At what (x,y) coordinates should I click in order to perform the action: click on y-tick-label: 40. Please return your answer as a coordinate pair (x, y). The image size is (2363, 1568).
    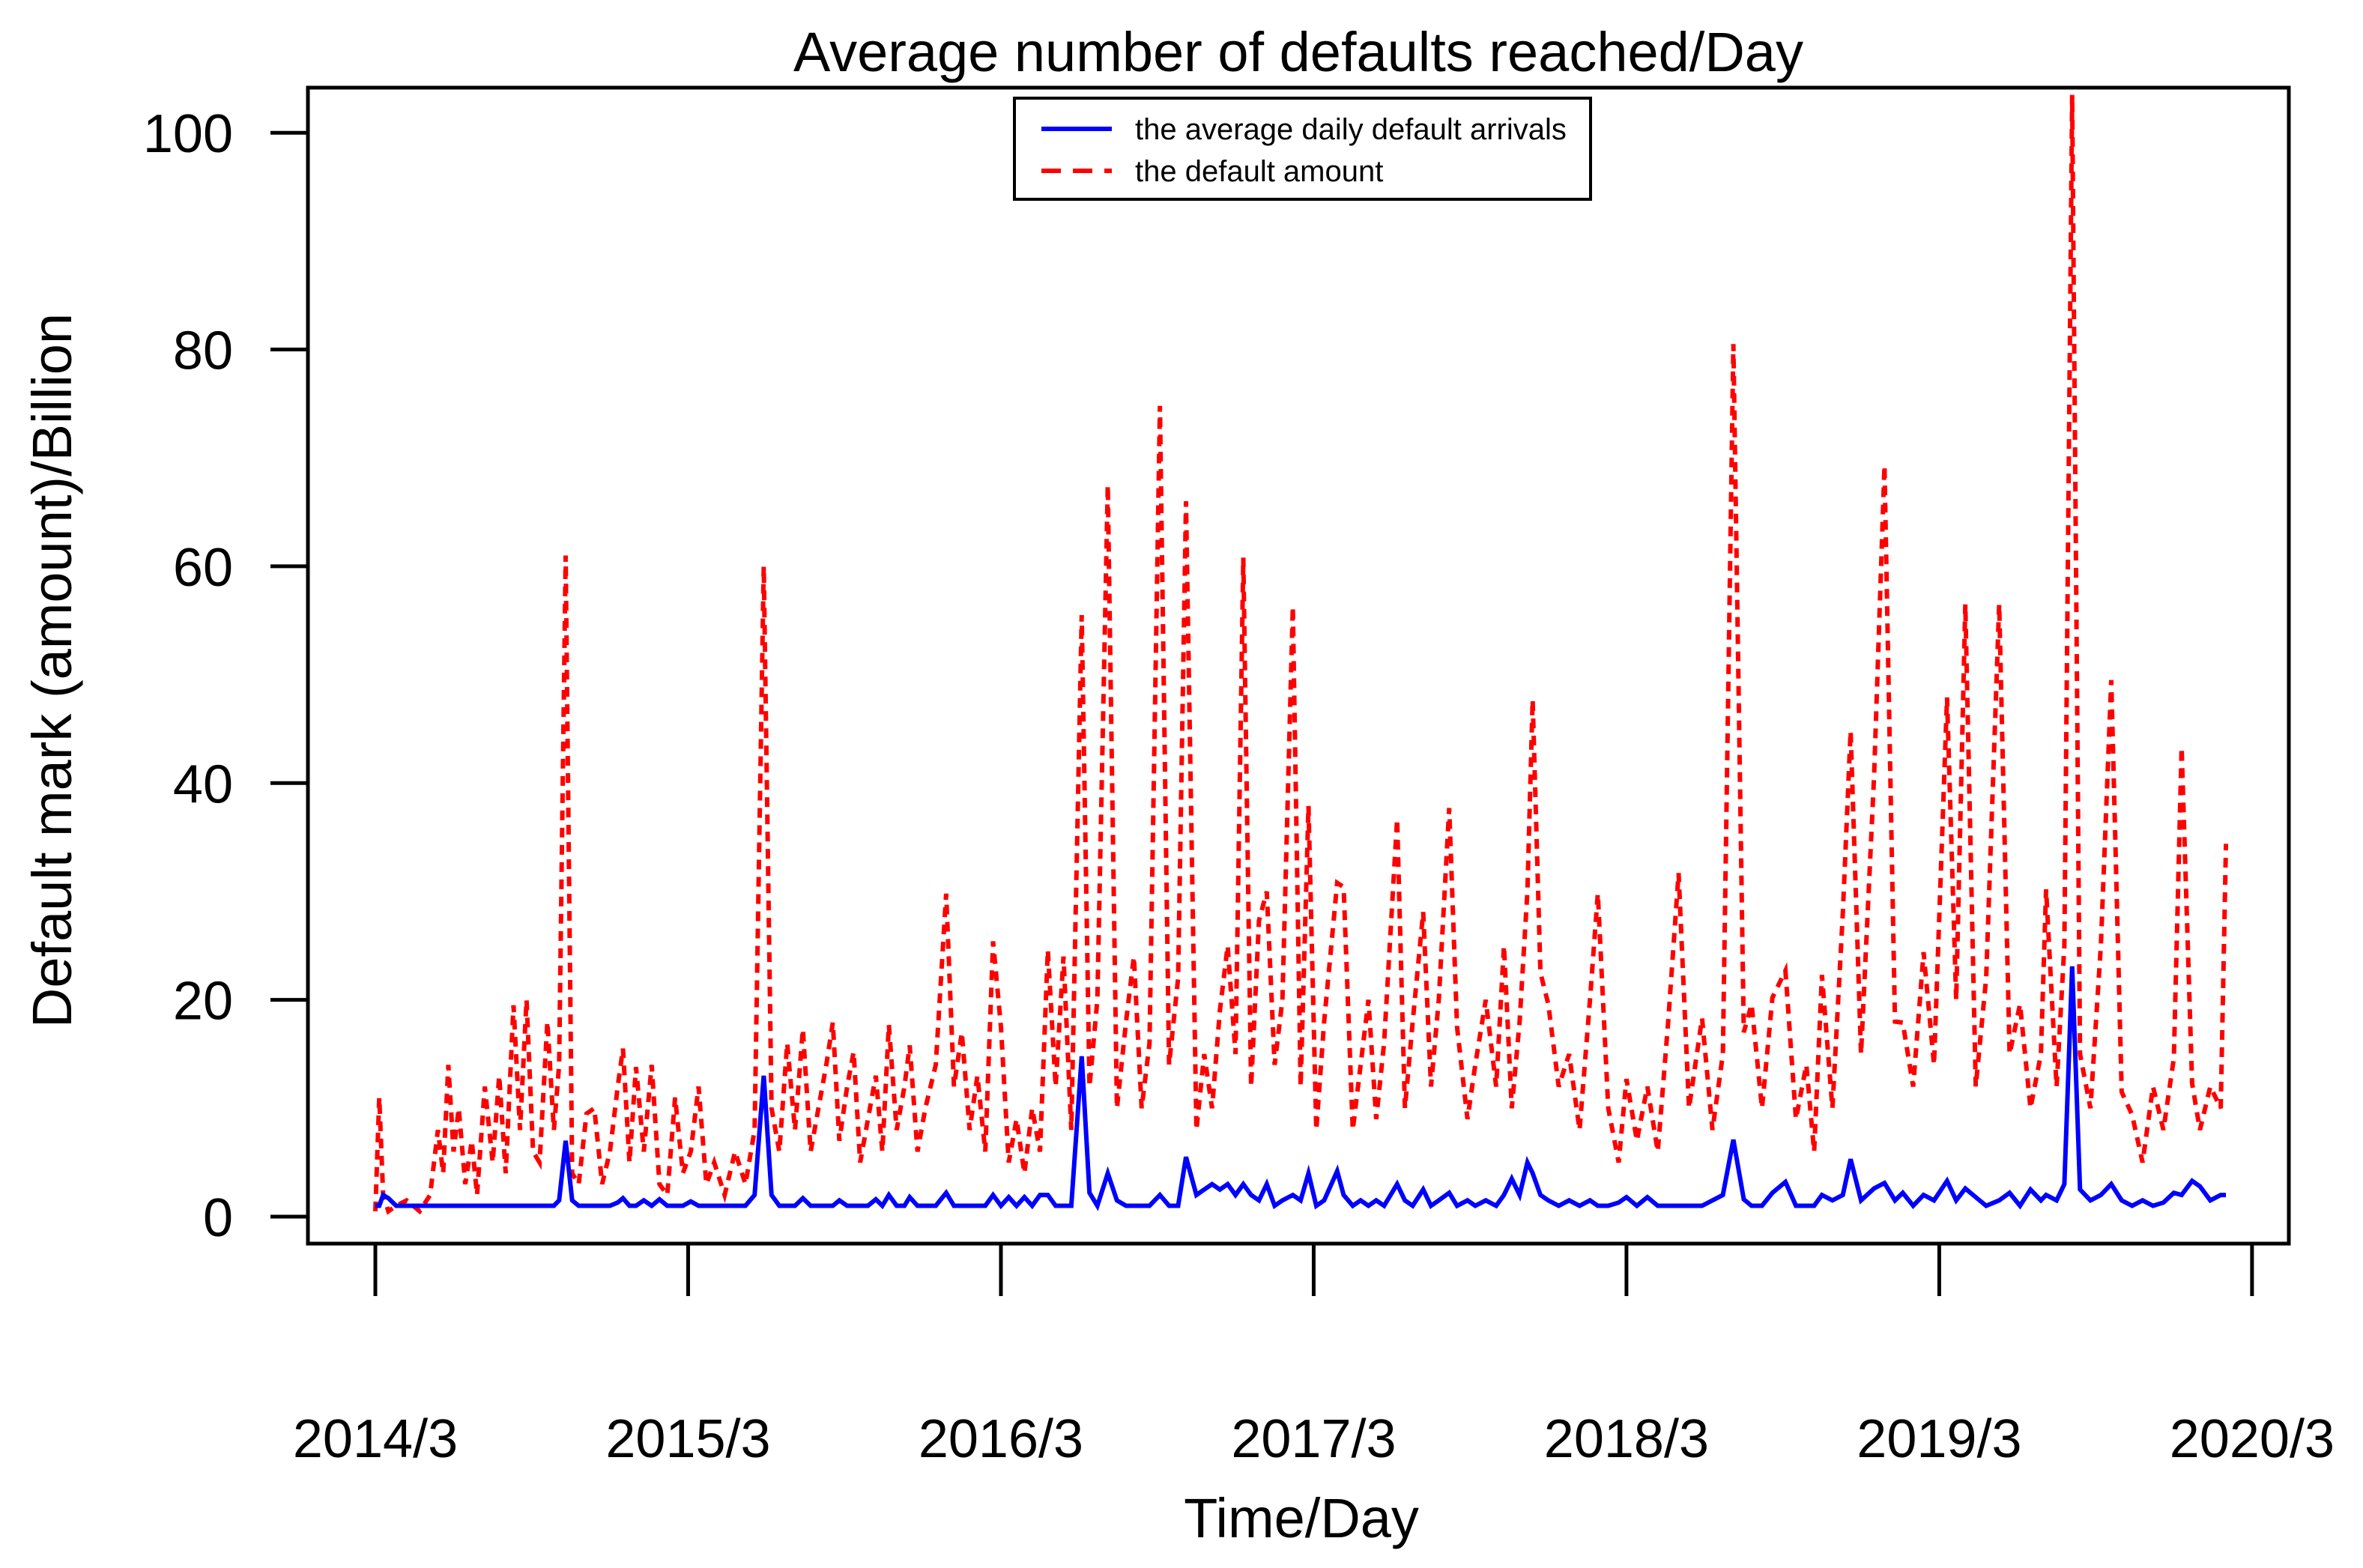
    Looking at the image, I should click on (203, 784).